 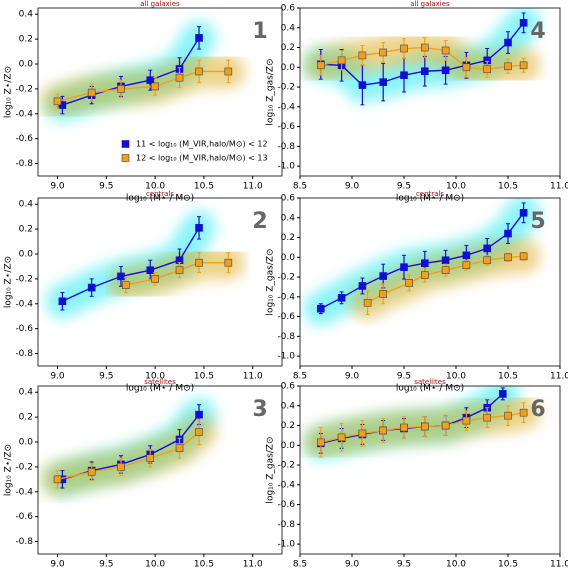 I want to click on y-tick-label: 0.6, so click(x=288, y=387).